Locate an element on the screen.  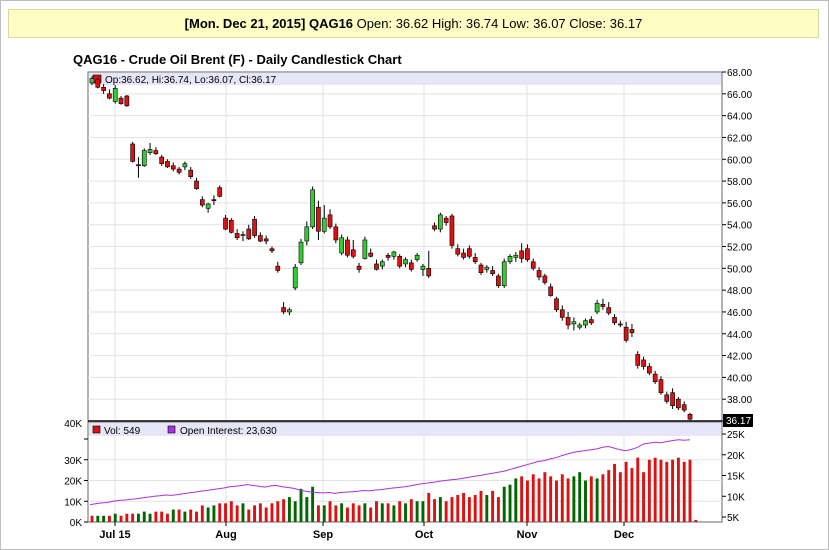
date-axis: Jul 15 Aug Sep Oct Nov Dec is located at coordinates (366, 531).